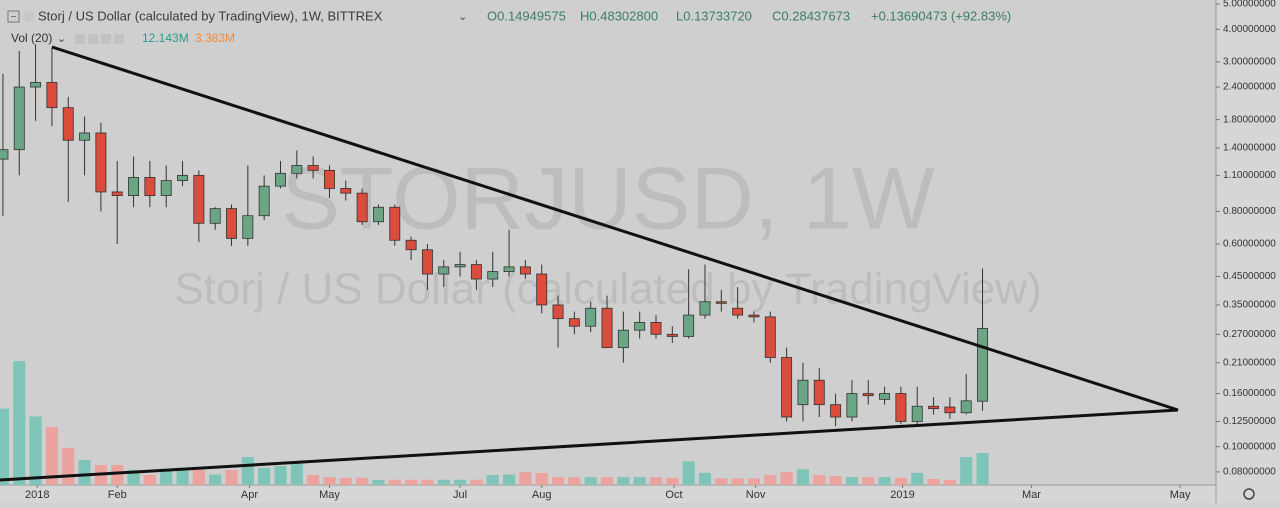 This screenshot has width=1280, height=508. What do you see at coordinates (1249, 393) in the screenshot?
I see `y-tick-label: 0.16000000` at bounding box center [1249, 393].